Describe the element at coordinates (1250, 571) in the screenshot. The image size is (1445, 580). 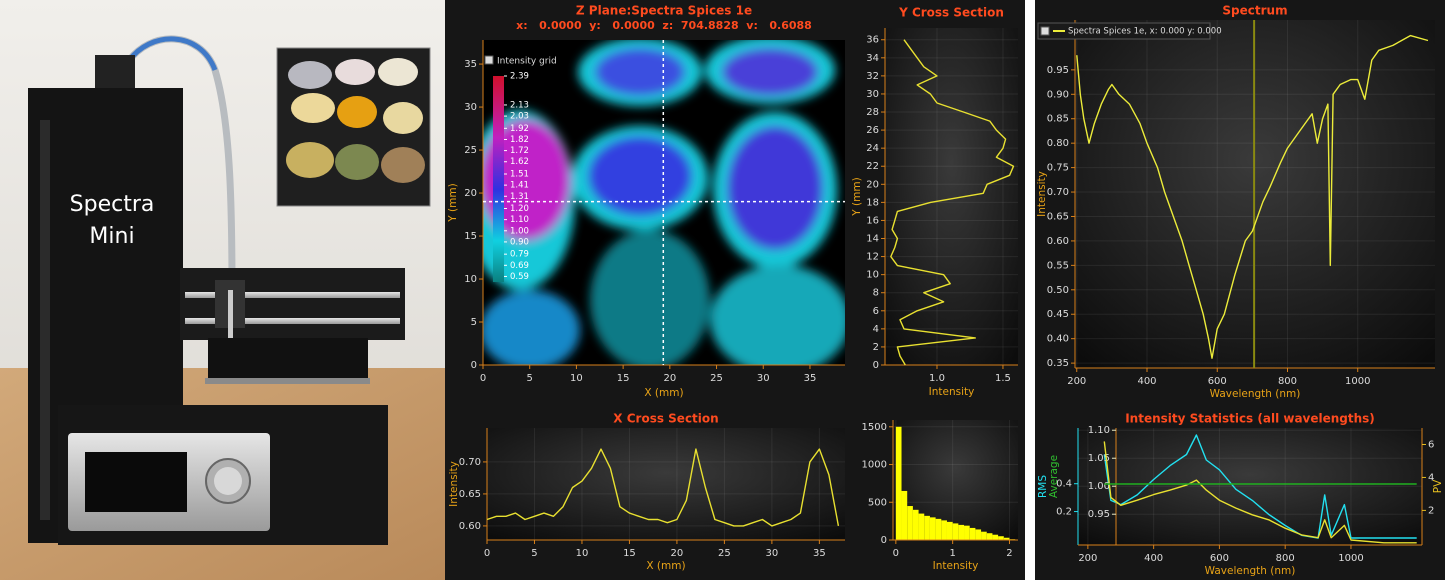
I see `axis-title: Wavelength (nm)` at that location.